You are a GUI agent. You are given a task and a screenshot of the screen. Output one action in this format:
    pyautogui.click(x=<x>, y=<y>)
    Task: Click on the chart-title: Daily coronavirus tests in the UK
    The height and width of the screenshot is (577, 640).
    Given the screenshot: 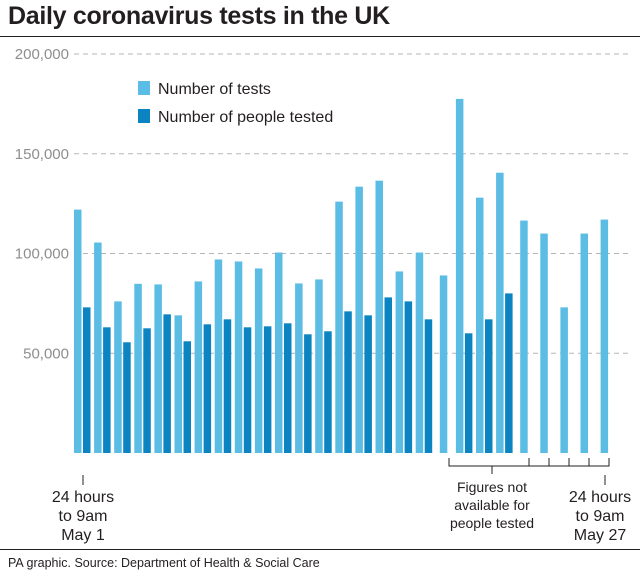 What is the action you would take?
    pyautogui.click(x=199, y=16)
    